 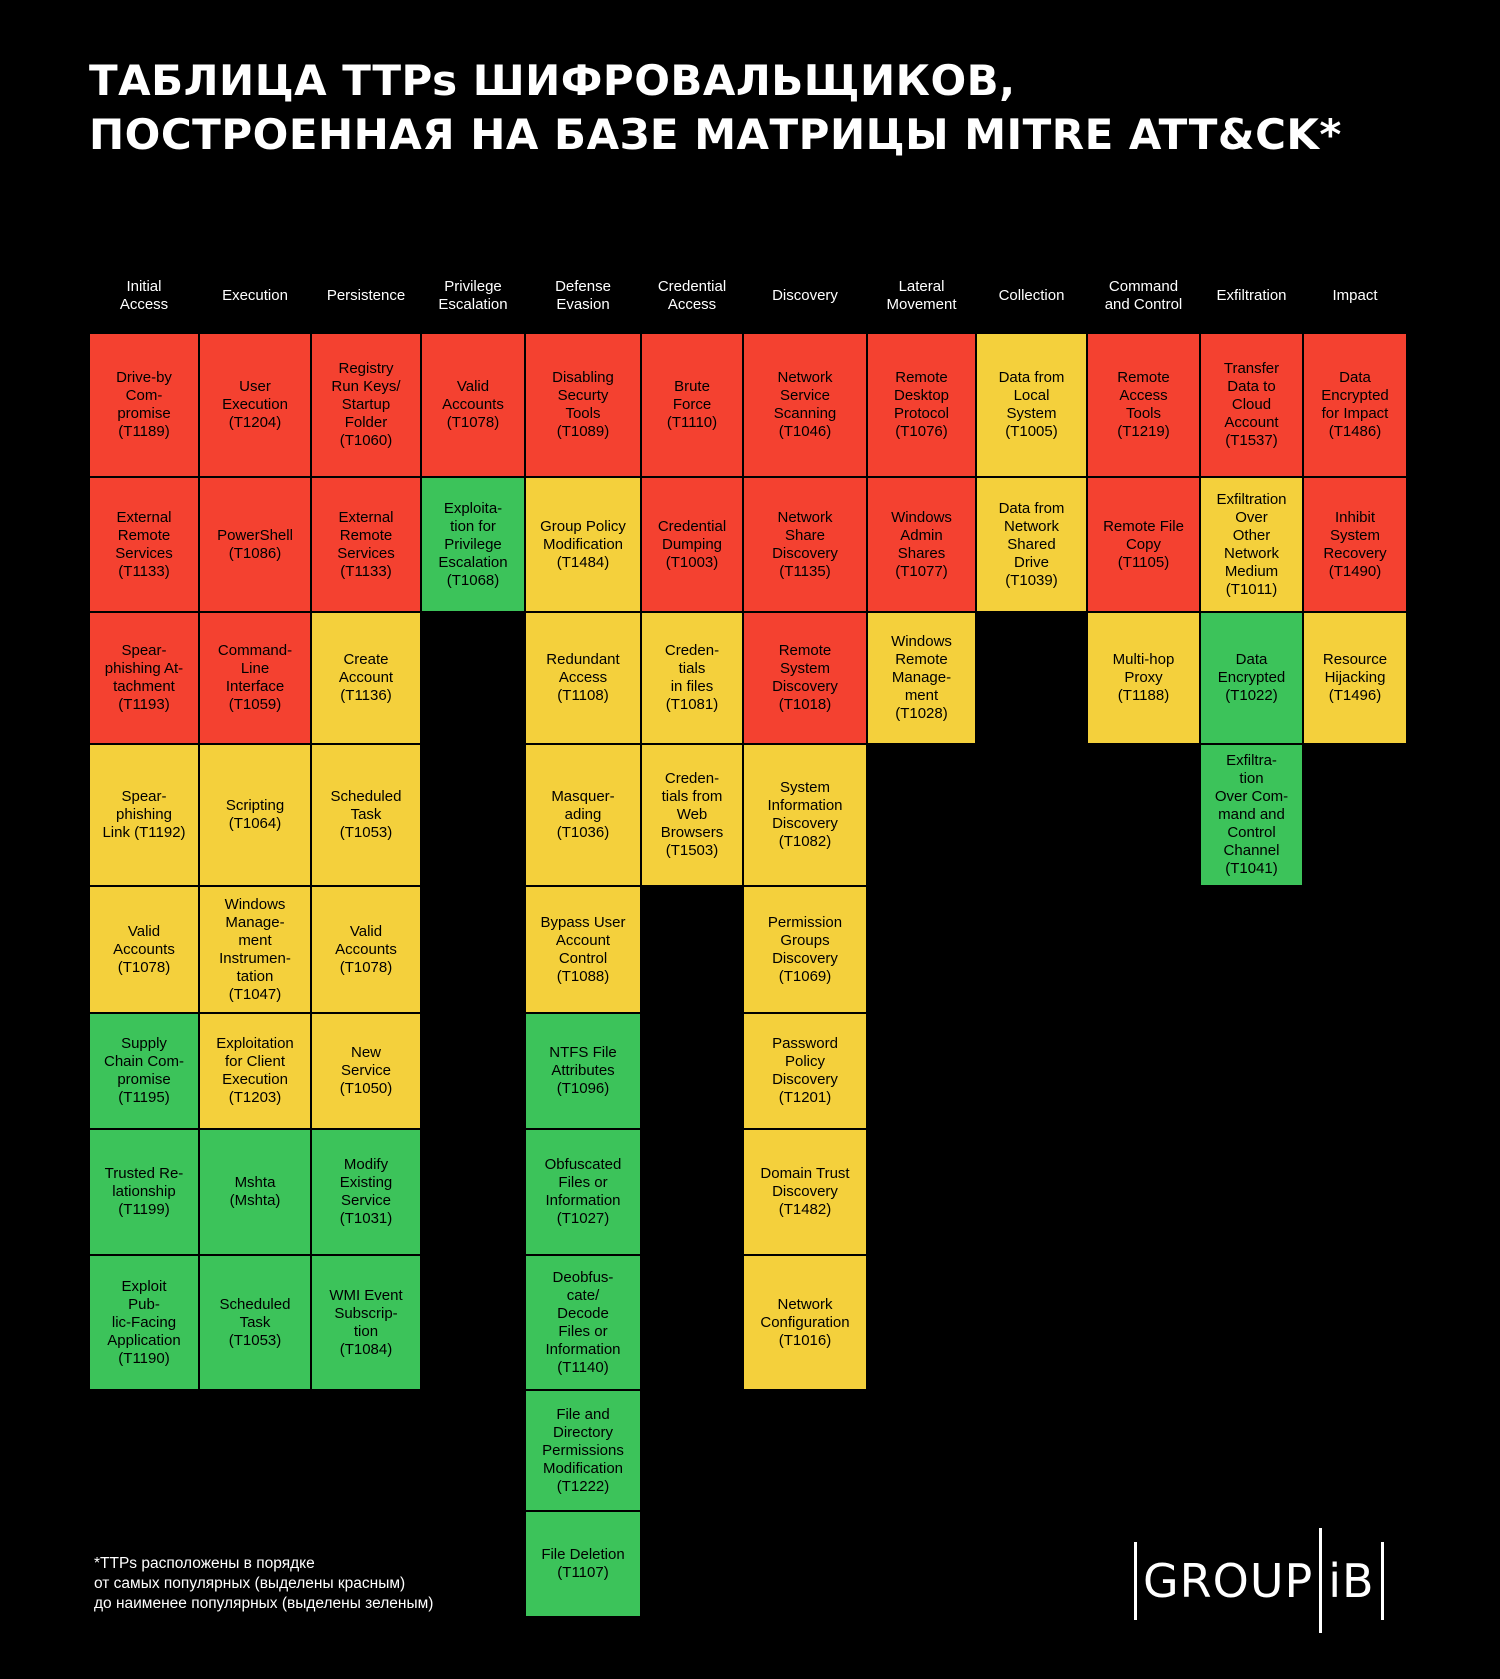 What do you see at coordinates (366, 815) in the screenshot?
I see `ttp-cell-persistence-4: Scheduled Task (T1053)` at bounding box center [366, 815].